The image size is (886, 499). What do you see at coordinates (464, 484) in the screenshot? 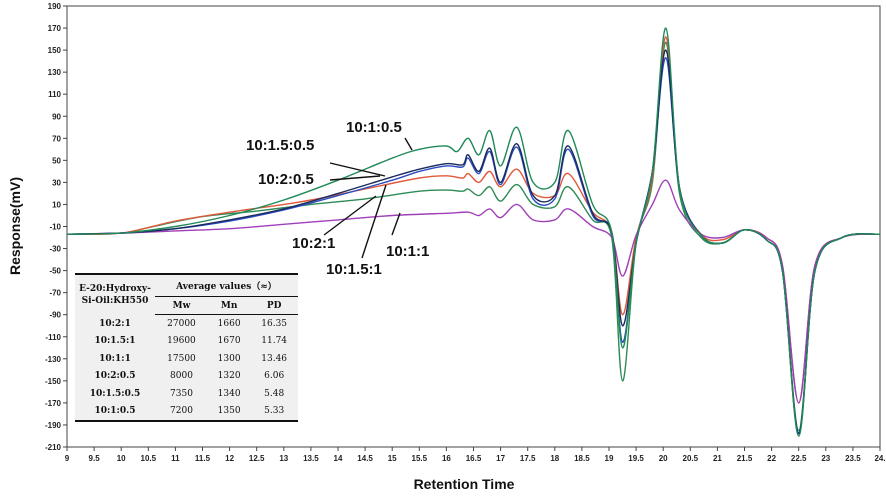
I see `x-axis-title: Retention Time` at bounding box center [464, 484].